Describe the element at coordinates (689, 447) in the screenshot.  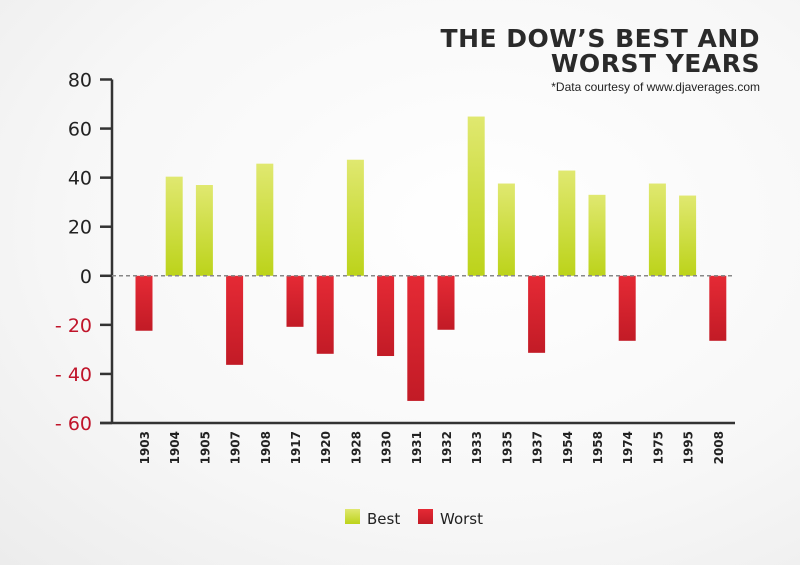
I see `x-tick-label: 1995` at that location.